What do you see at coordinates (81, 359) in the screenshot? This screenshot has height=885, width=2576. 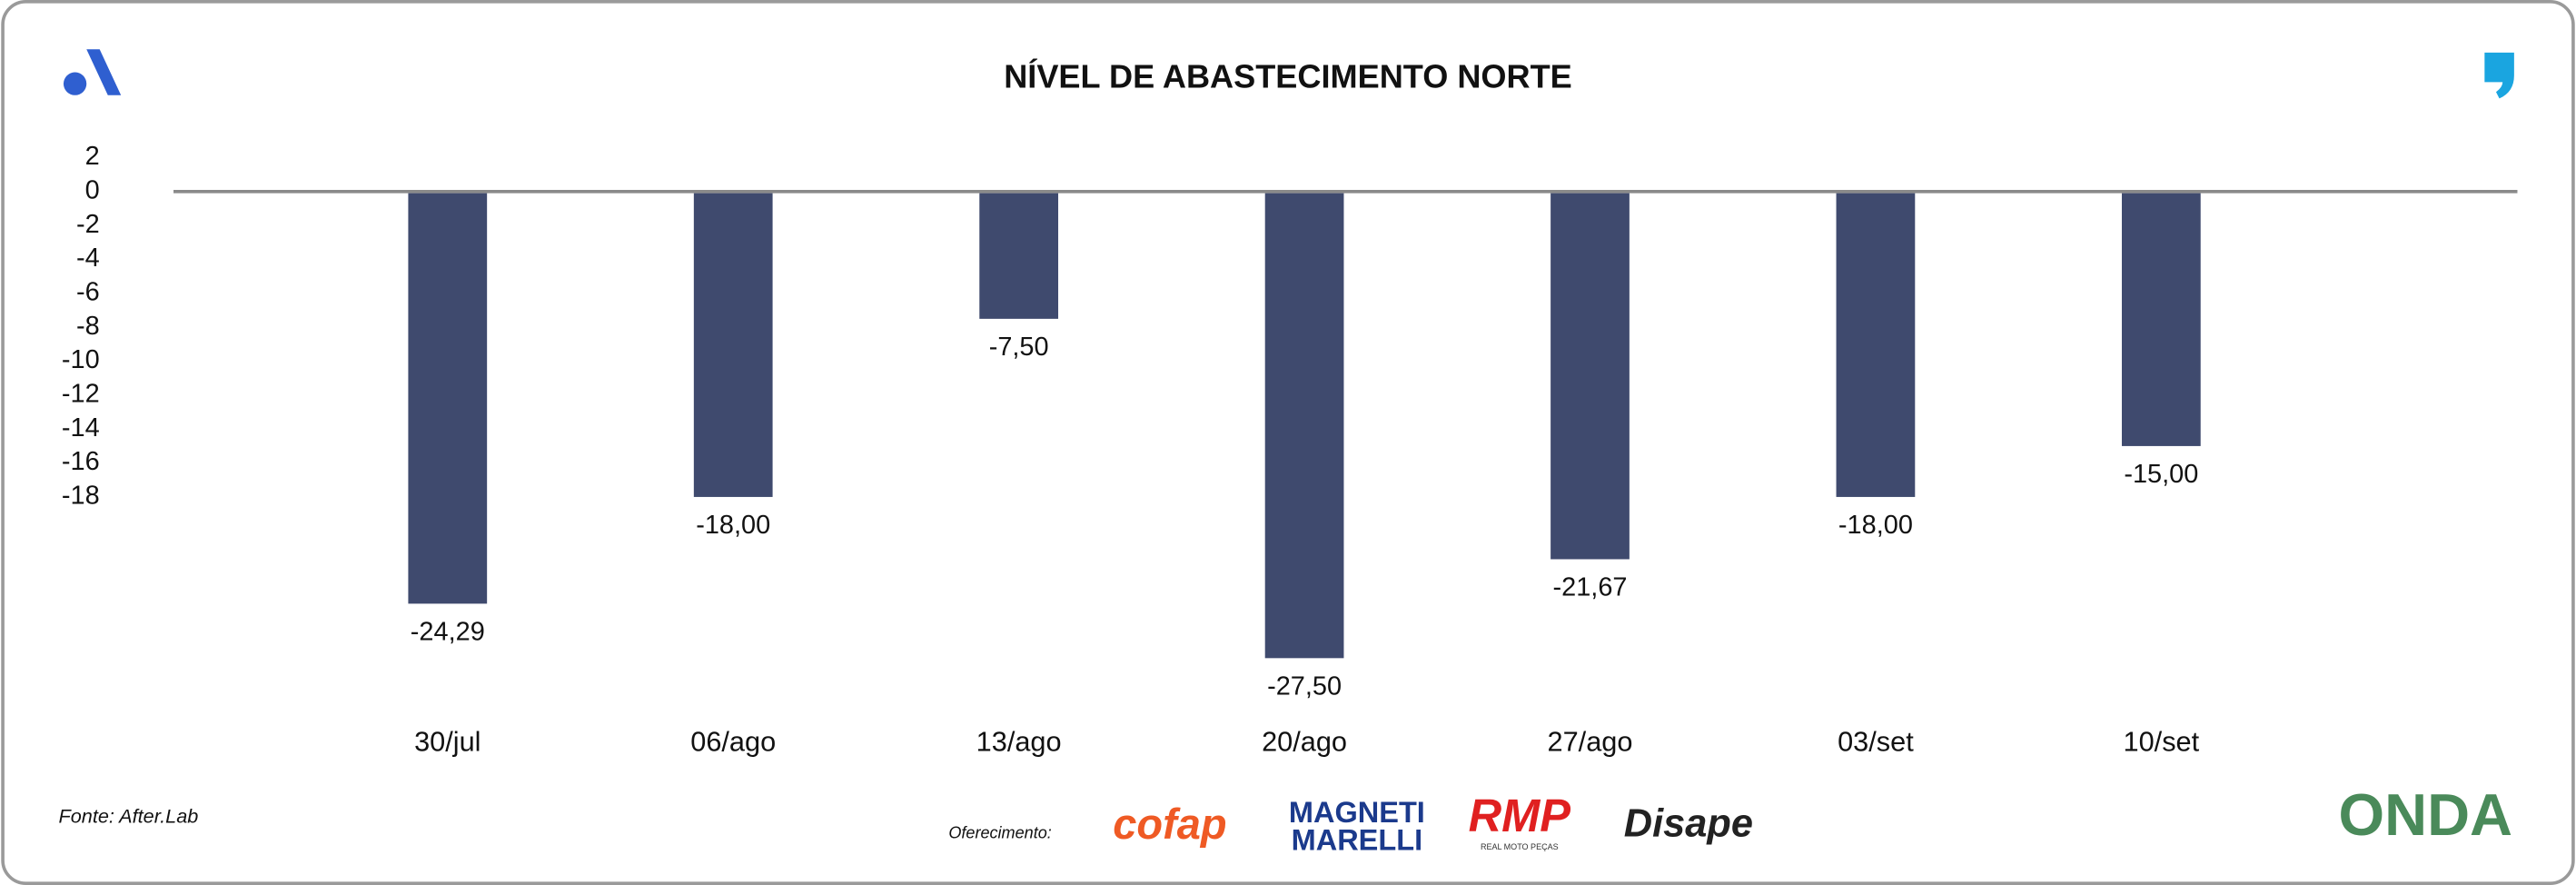 I see `y-tick-label: -10` at bounding box center [81, 359].